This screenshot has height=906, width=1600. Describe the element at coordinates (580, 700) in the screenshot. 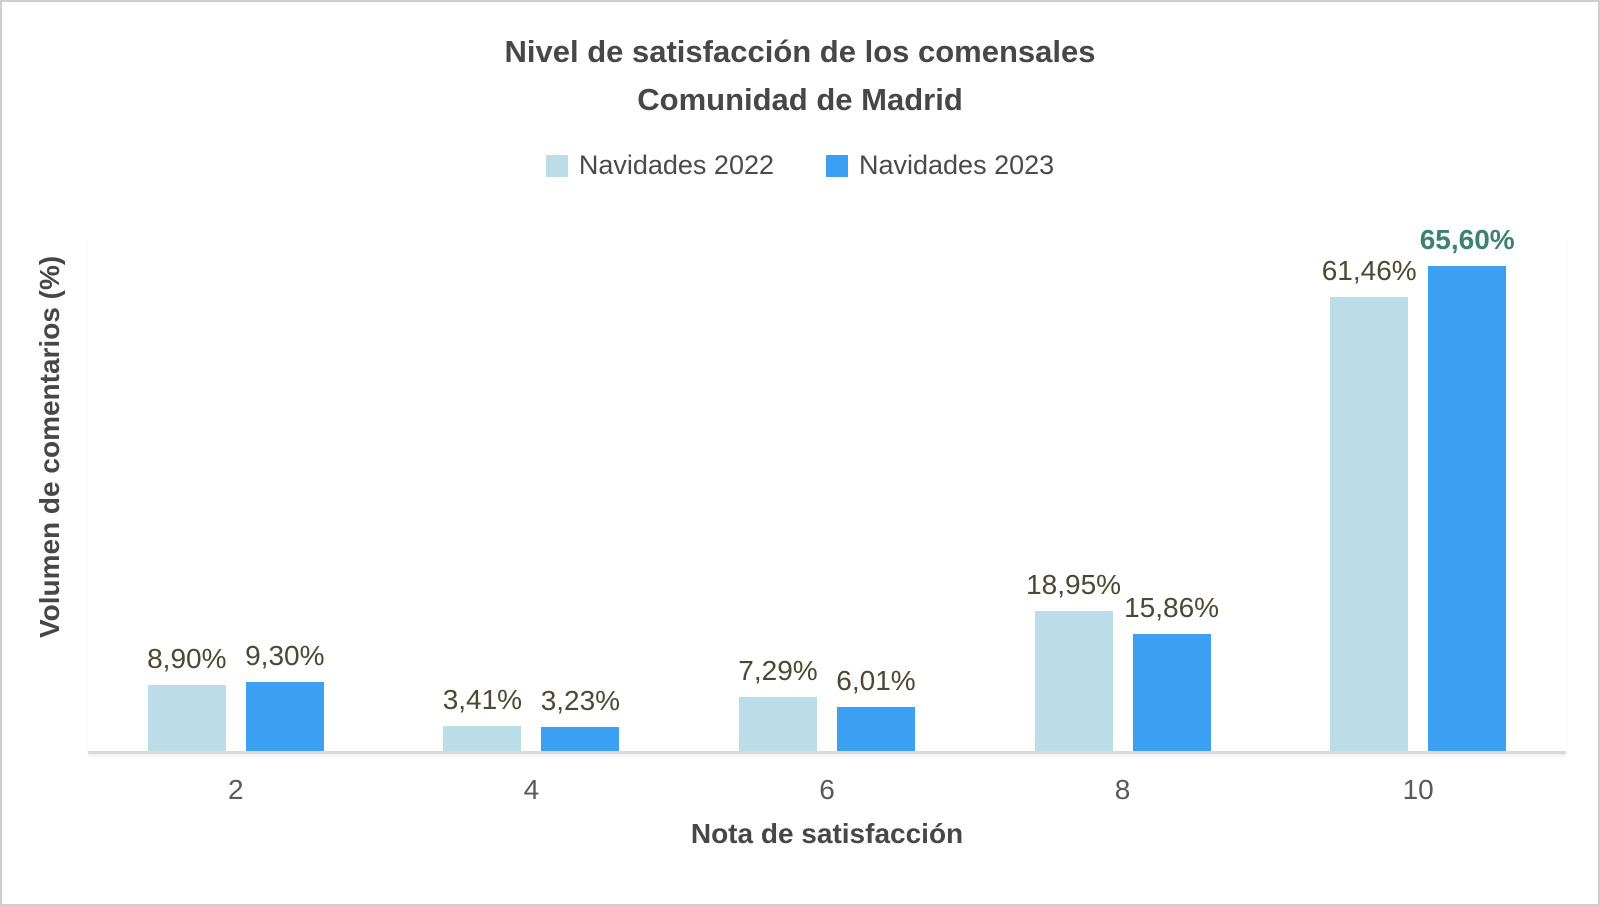

I see `data-label-navidades-2023-nota-4: 3,23%` at that location.